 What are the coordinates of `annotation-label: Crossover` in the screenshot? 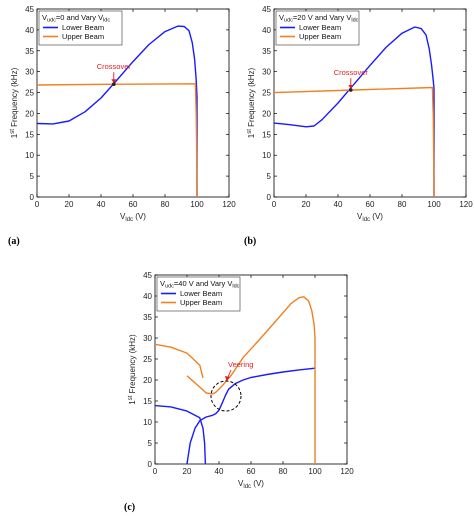 It's located at (114, 66).